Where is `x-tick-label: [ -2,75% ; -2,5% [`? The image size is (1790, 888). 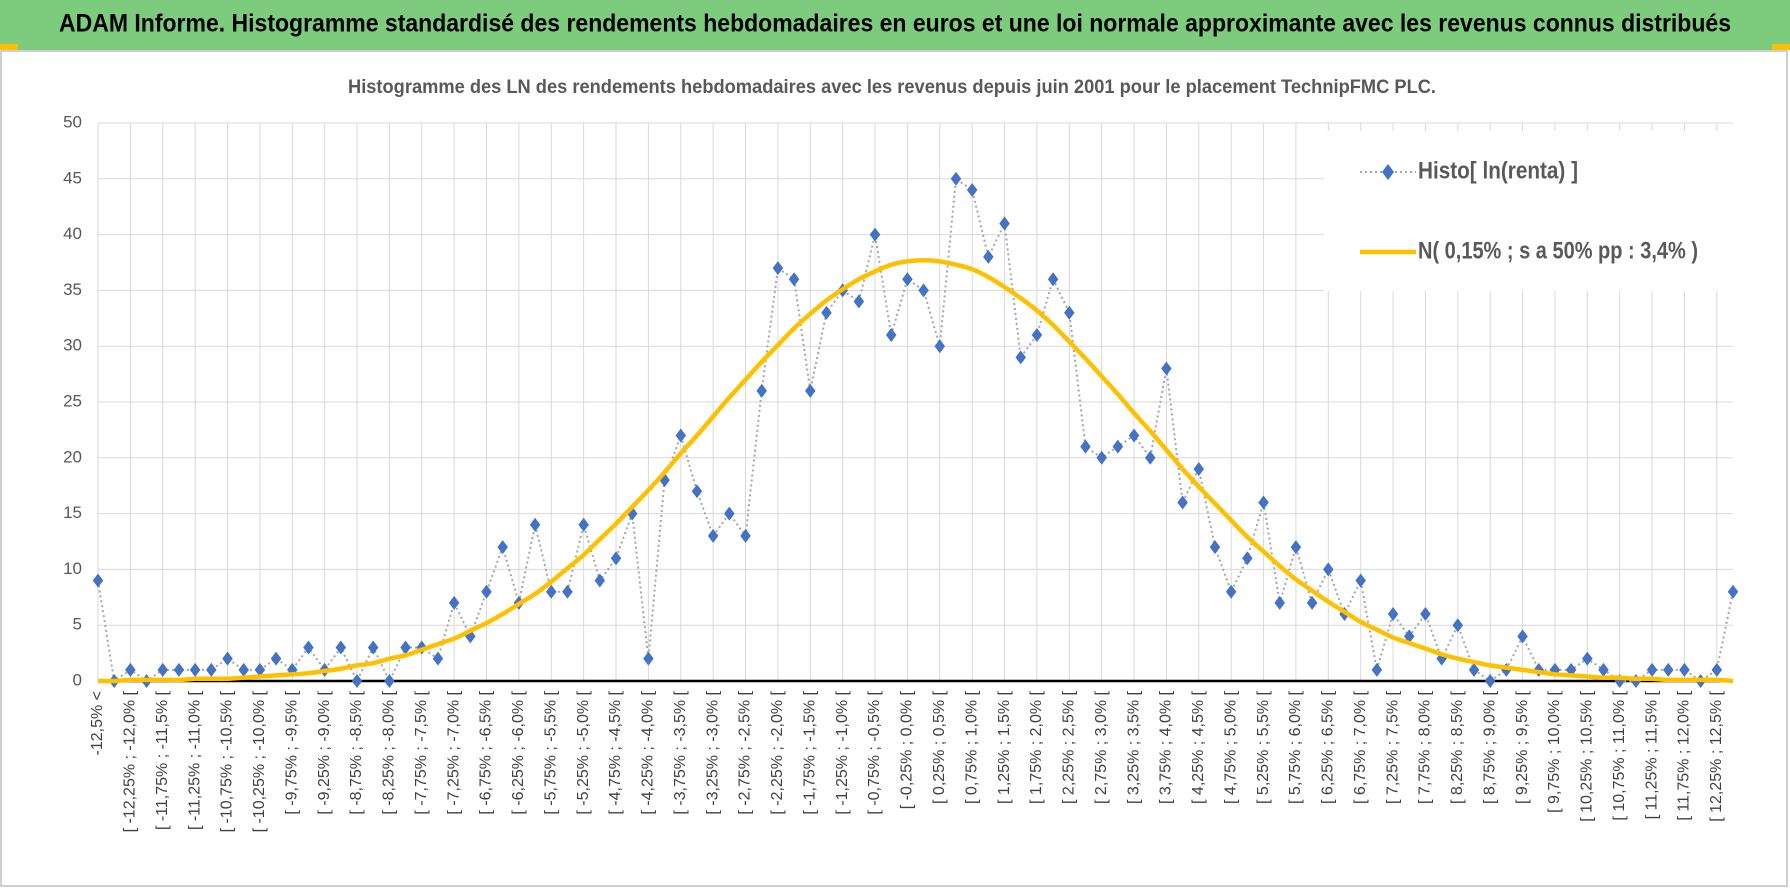 x-tick-label: [ -2,75% ; -2,5% [ is located at coordinates (745, 752).